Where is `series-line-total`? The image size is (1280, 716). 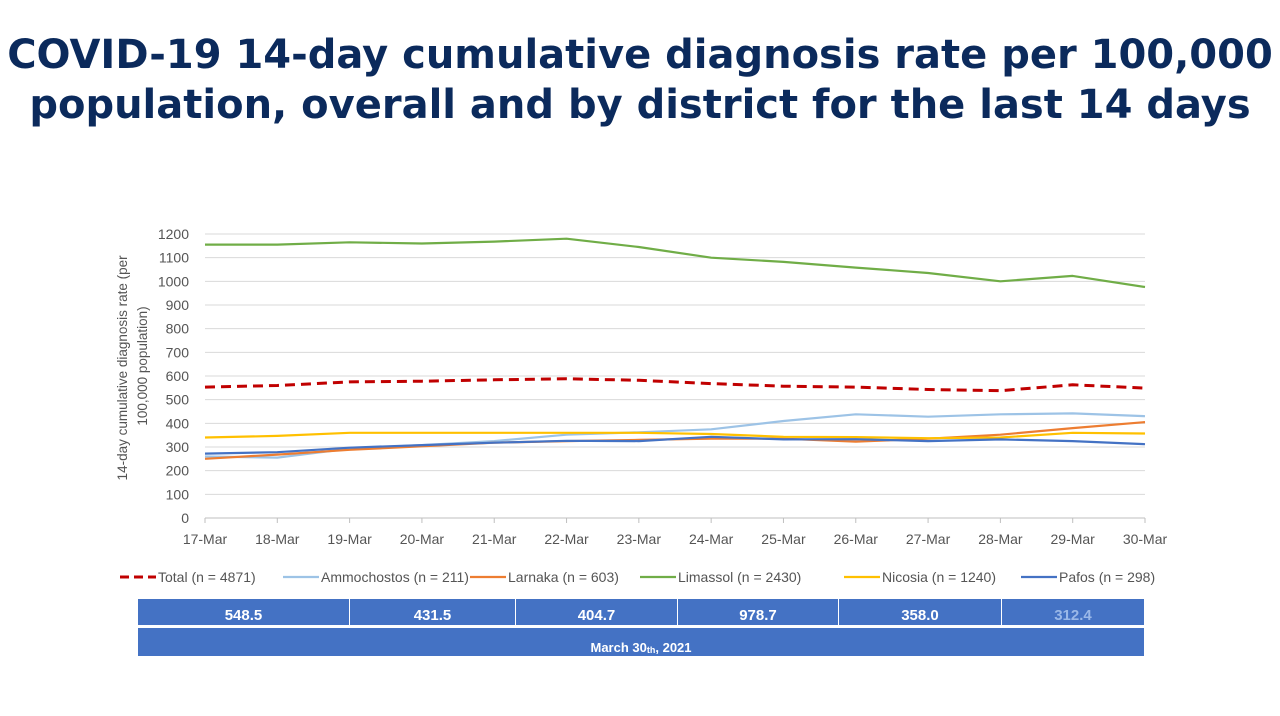
series-line-total is located at coordinates (675, 385).